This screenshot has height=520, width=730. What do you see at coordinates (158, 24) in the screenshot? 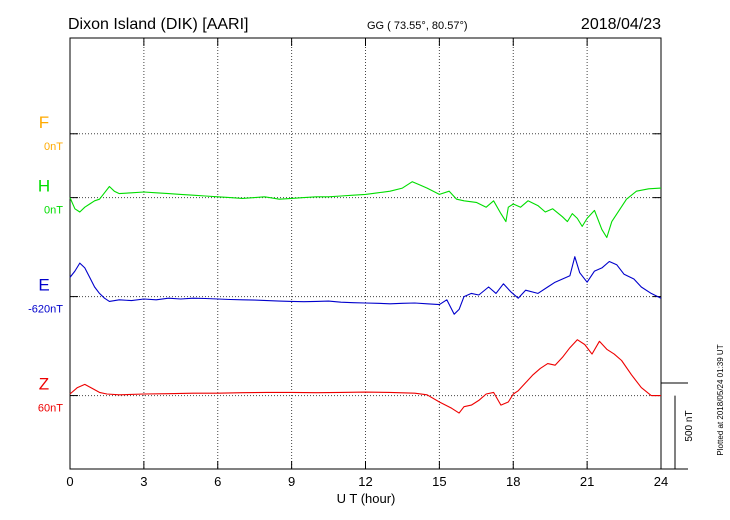
I see `chart-title: Dixon Island (DIK) [AARI]` at bounding box center [158, 24].